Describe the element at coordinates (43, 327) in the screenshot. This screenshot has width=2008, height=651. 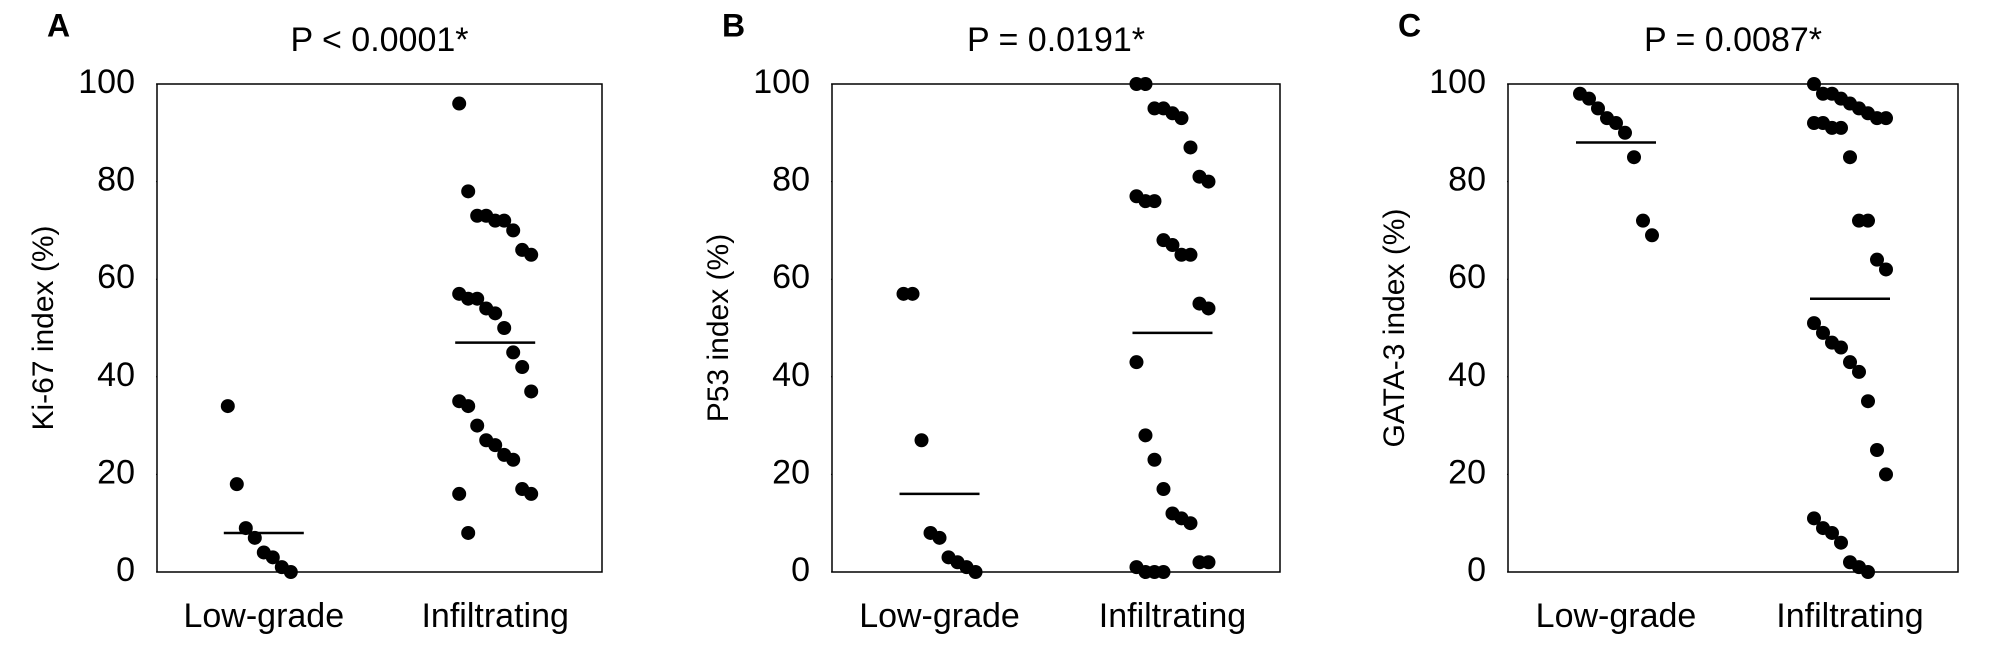
I see `y-axis-label: Ki-67 index (%)` at that location.